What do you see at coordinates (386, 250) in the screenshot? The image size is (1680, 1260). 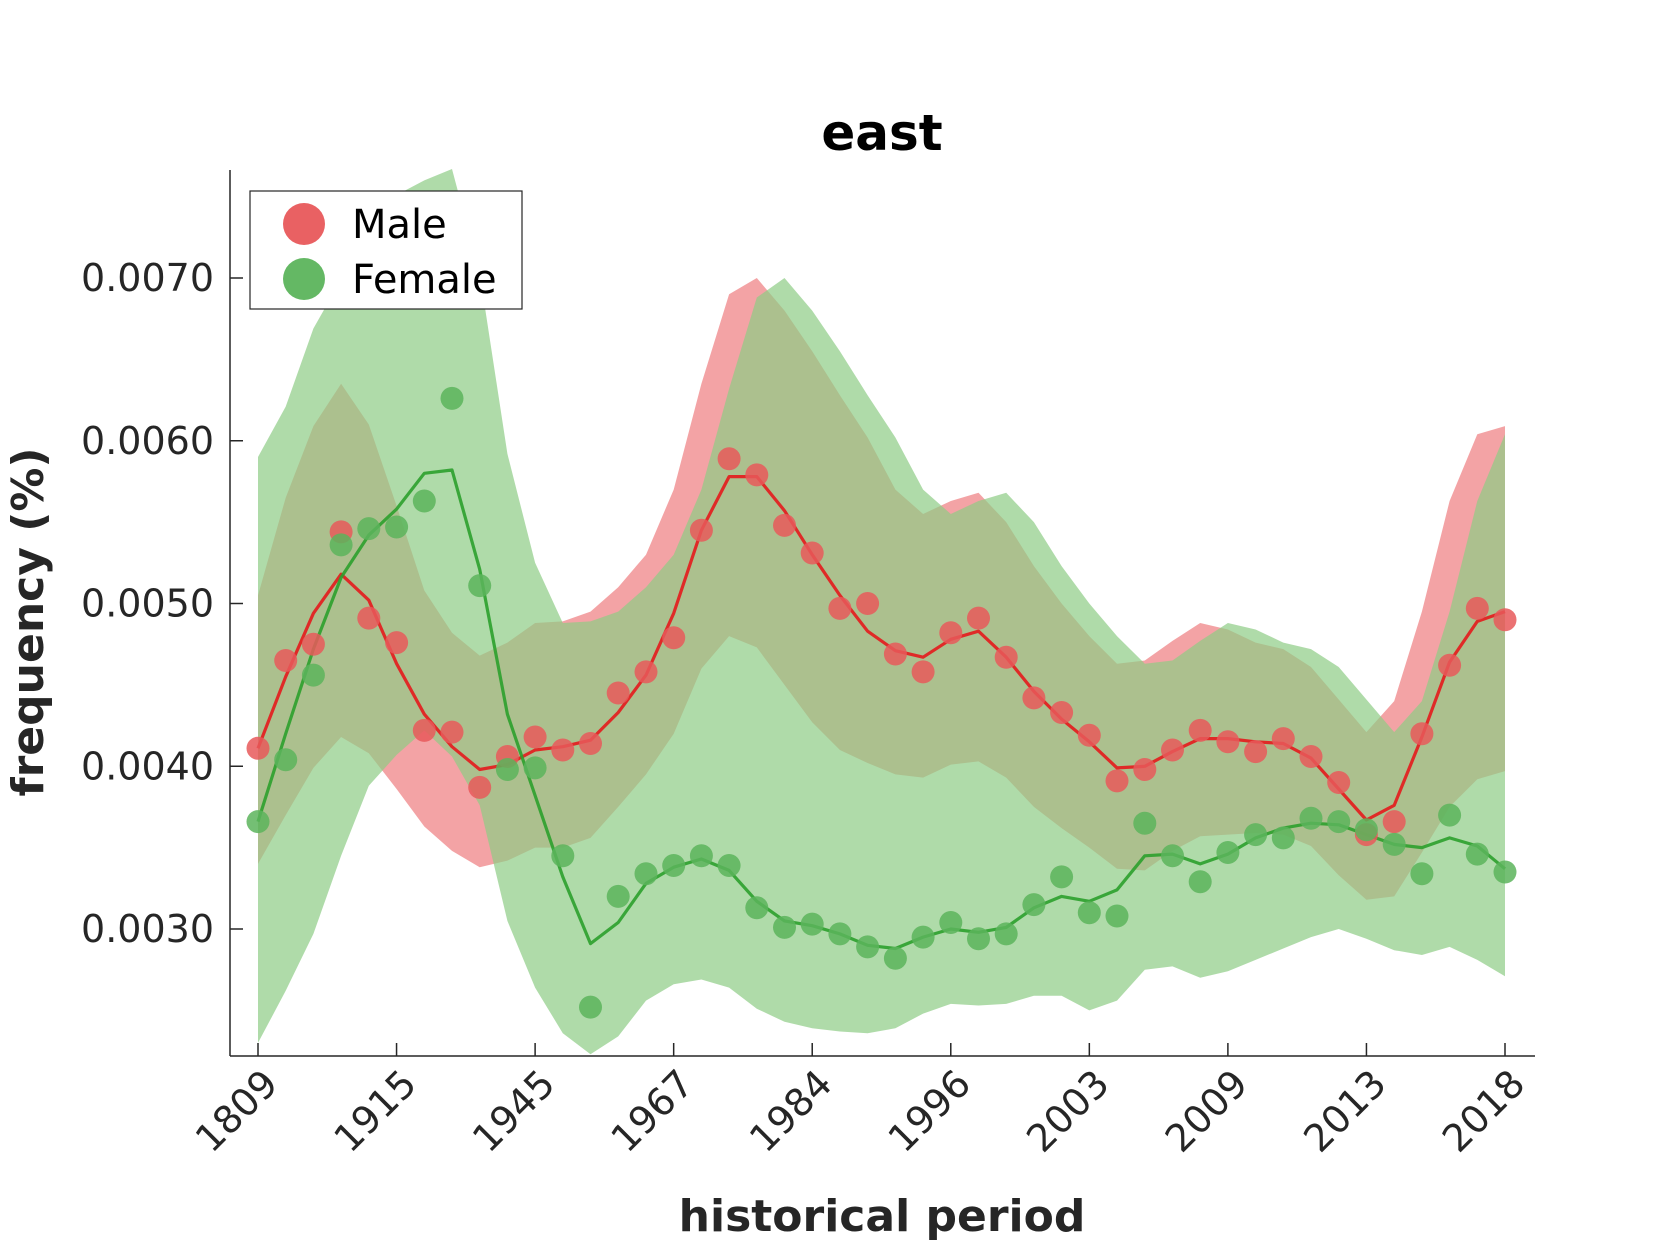 I see `legend: Male Female` at bounding box center [386, 250].